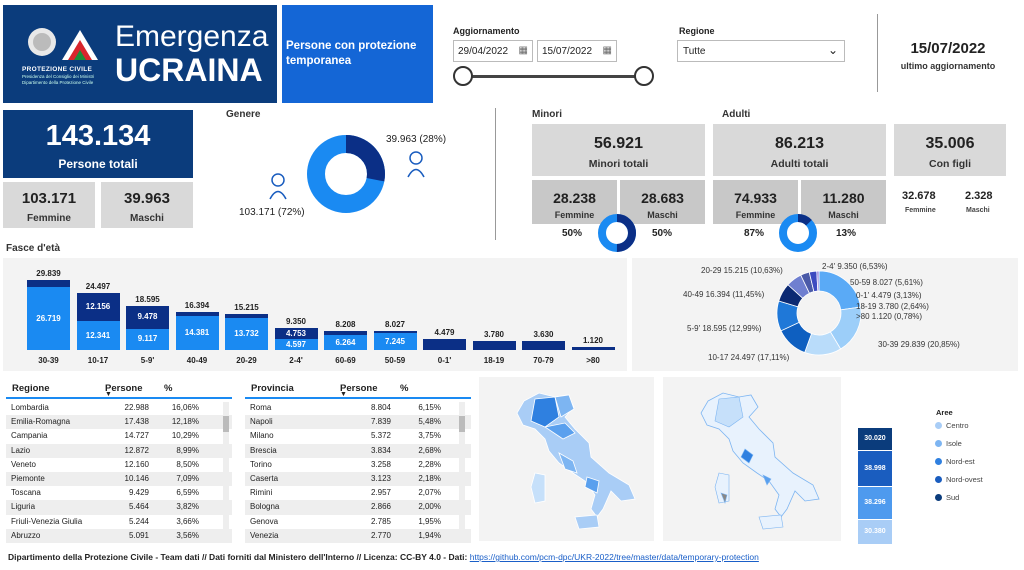 The height and width of the screenshot is (570, 1024). What do you see at coordinates (136, 464) in the screenshot?
I see `cell-persone: 12.160` at bounding box center [136, 464].